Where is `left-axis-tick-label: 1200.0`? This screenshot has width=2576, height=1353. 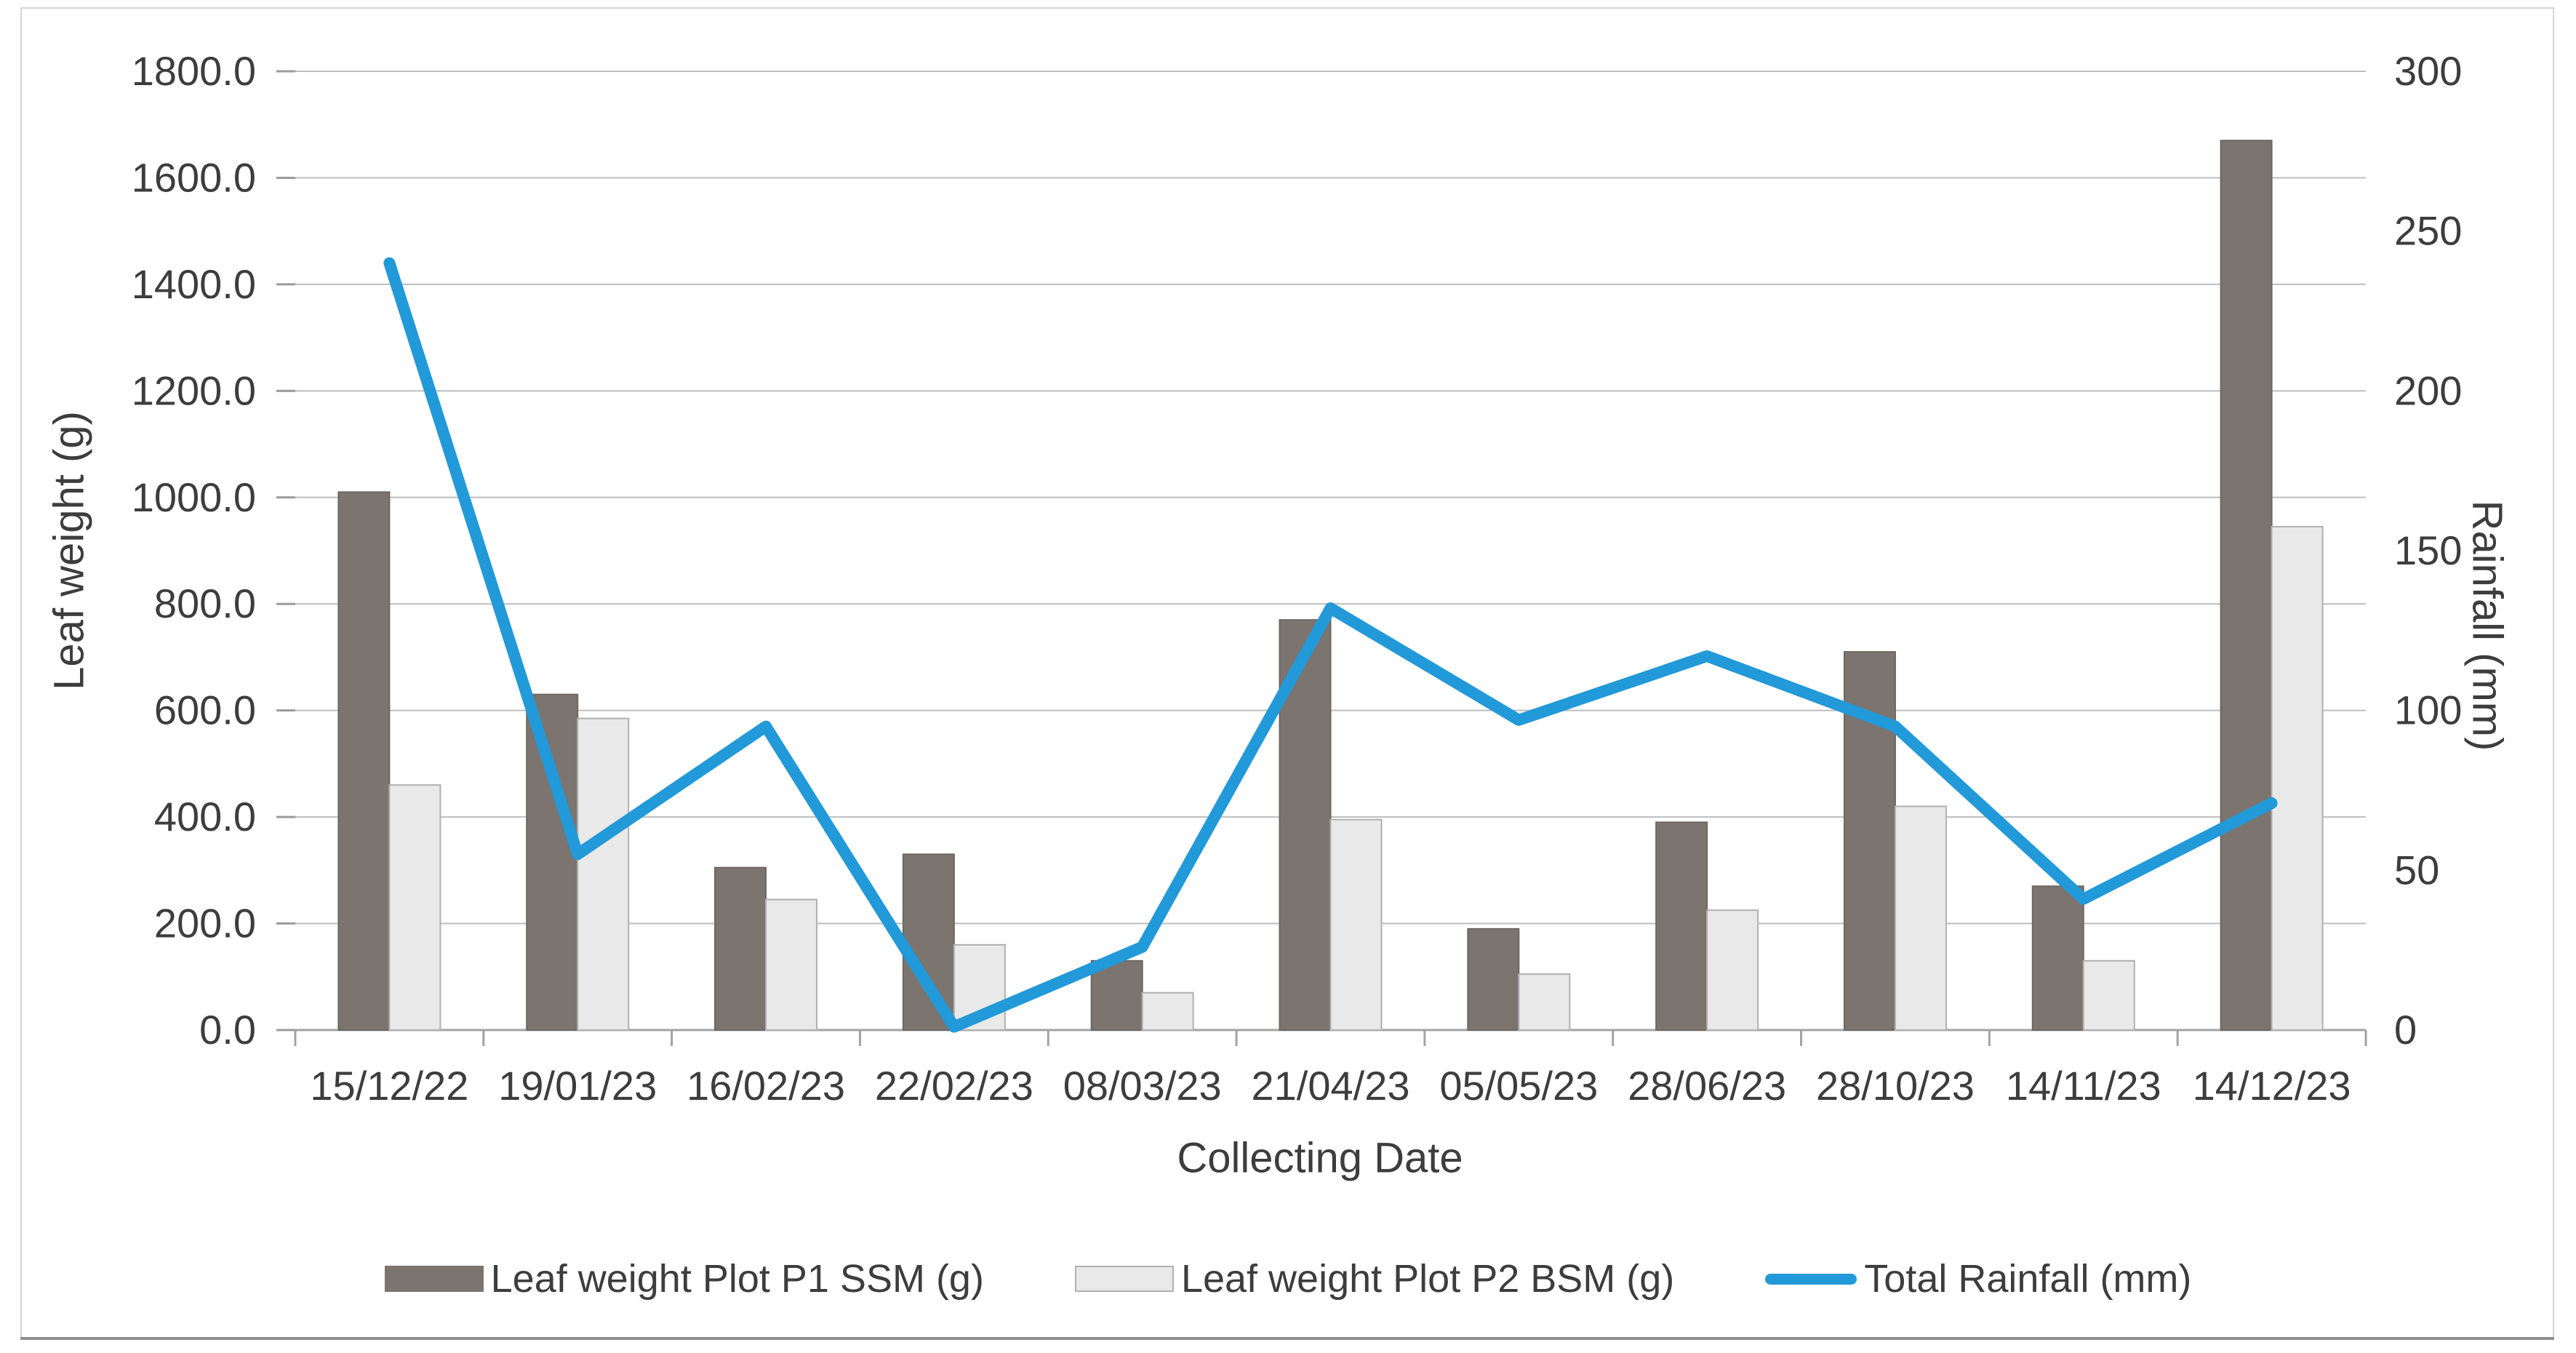
left-axis-tick-label: 1200.0 is located at coordinates (194, 390).